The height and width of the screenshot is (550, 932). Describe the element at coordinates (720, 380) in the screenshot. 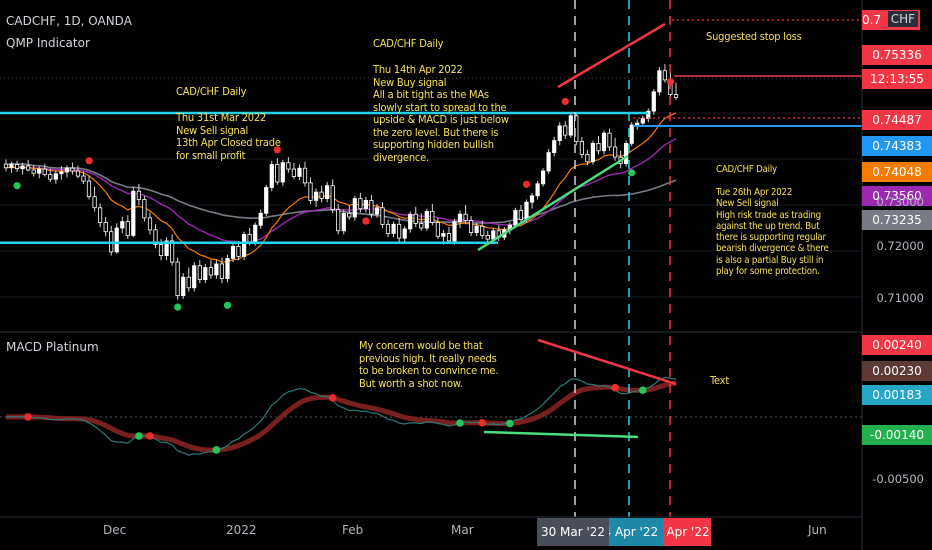

I see `note-text: Text` at that location.